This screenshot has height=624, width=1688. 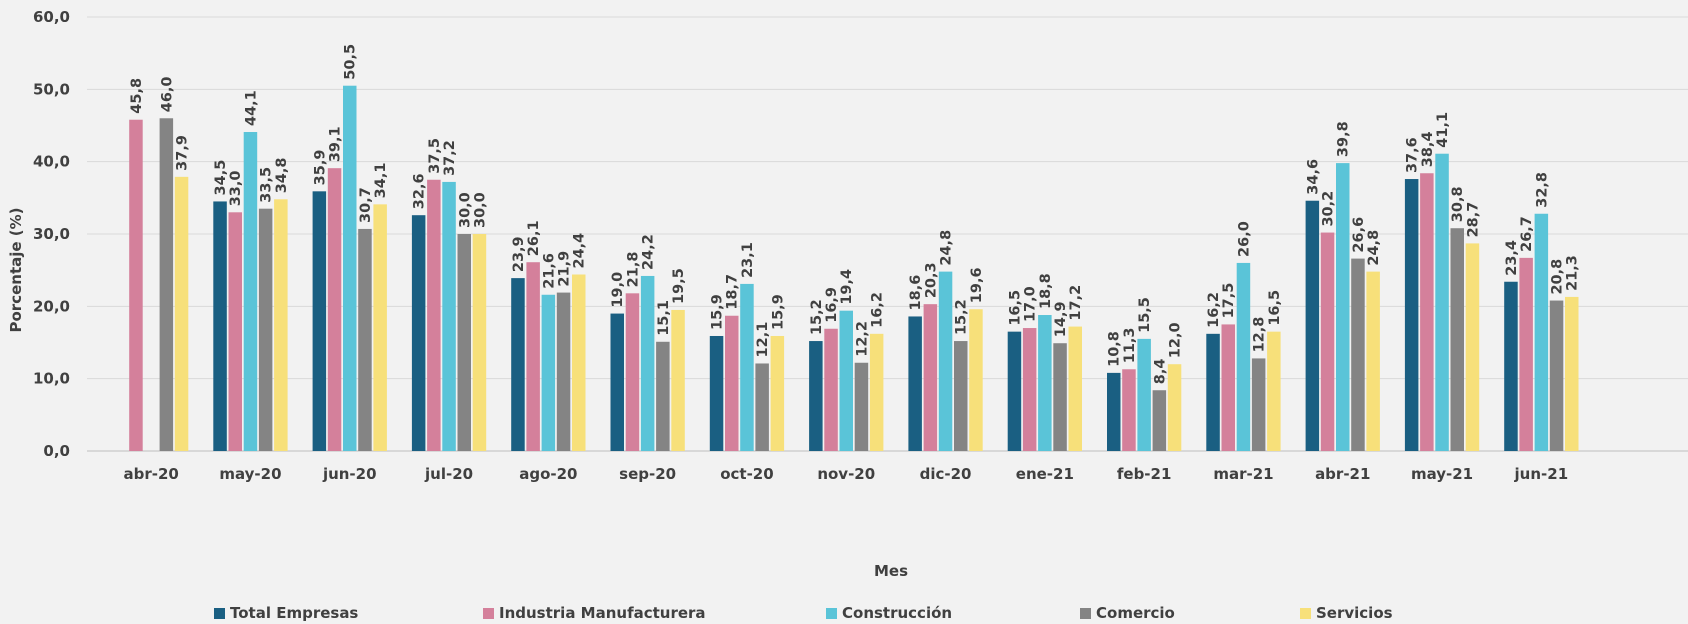 I want to click on x-tick-label: ago-20, so click(x=548, y=474).